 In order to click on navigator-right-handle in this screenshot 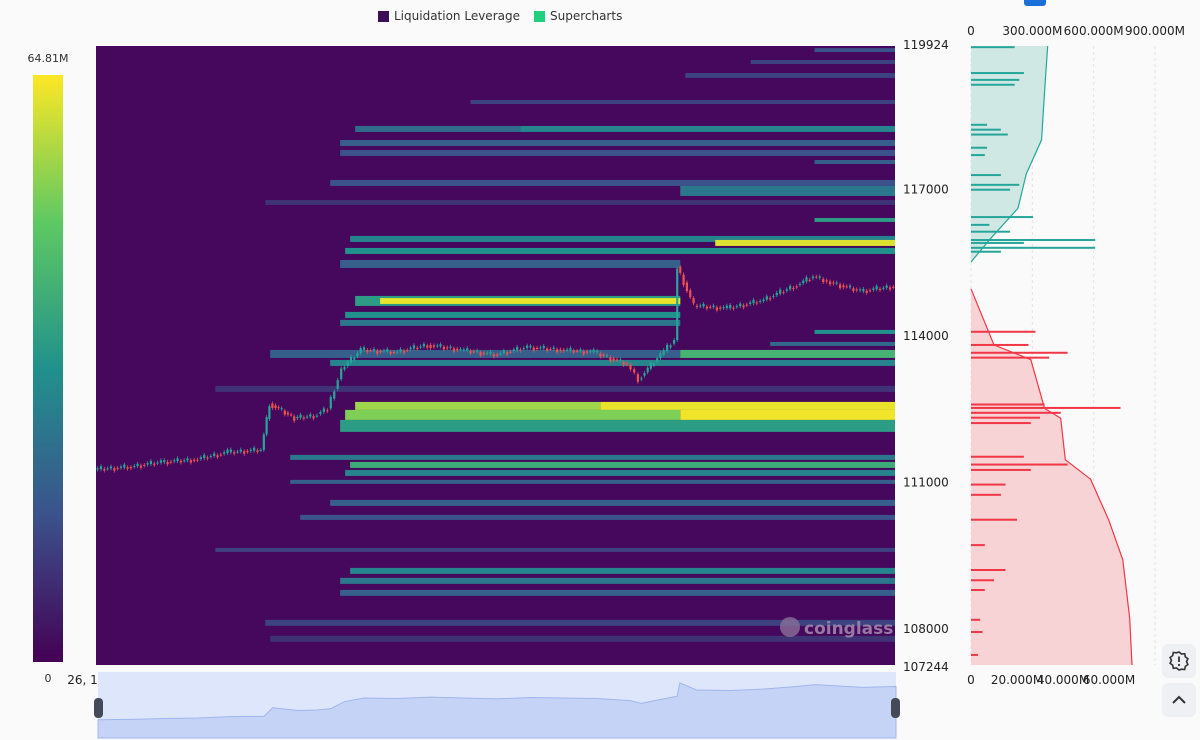, I will do `click(895, 708)`.